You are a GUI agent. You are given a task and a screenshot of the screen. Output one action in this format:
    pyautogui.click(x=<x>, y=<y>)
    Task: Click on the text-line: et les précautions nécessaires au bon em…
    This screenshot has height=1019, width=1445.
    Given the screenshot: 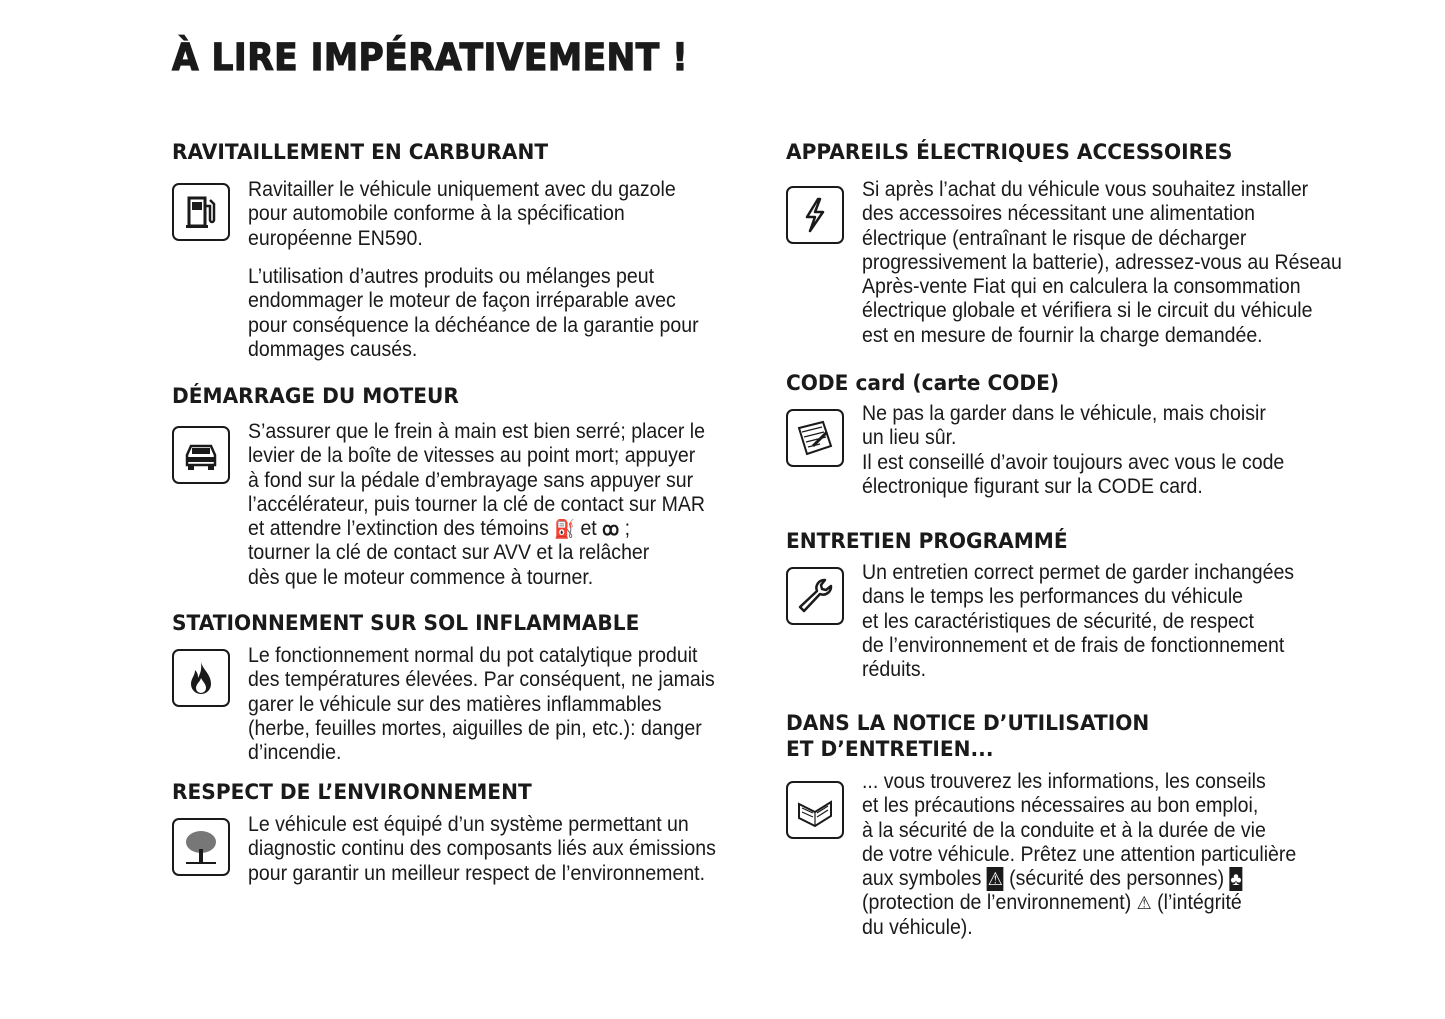 What is the action you would take?
    pyautogui.click(x=1060, y=806)
    